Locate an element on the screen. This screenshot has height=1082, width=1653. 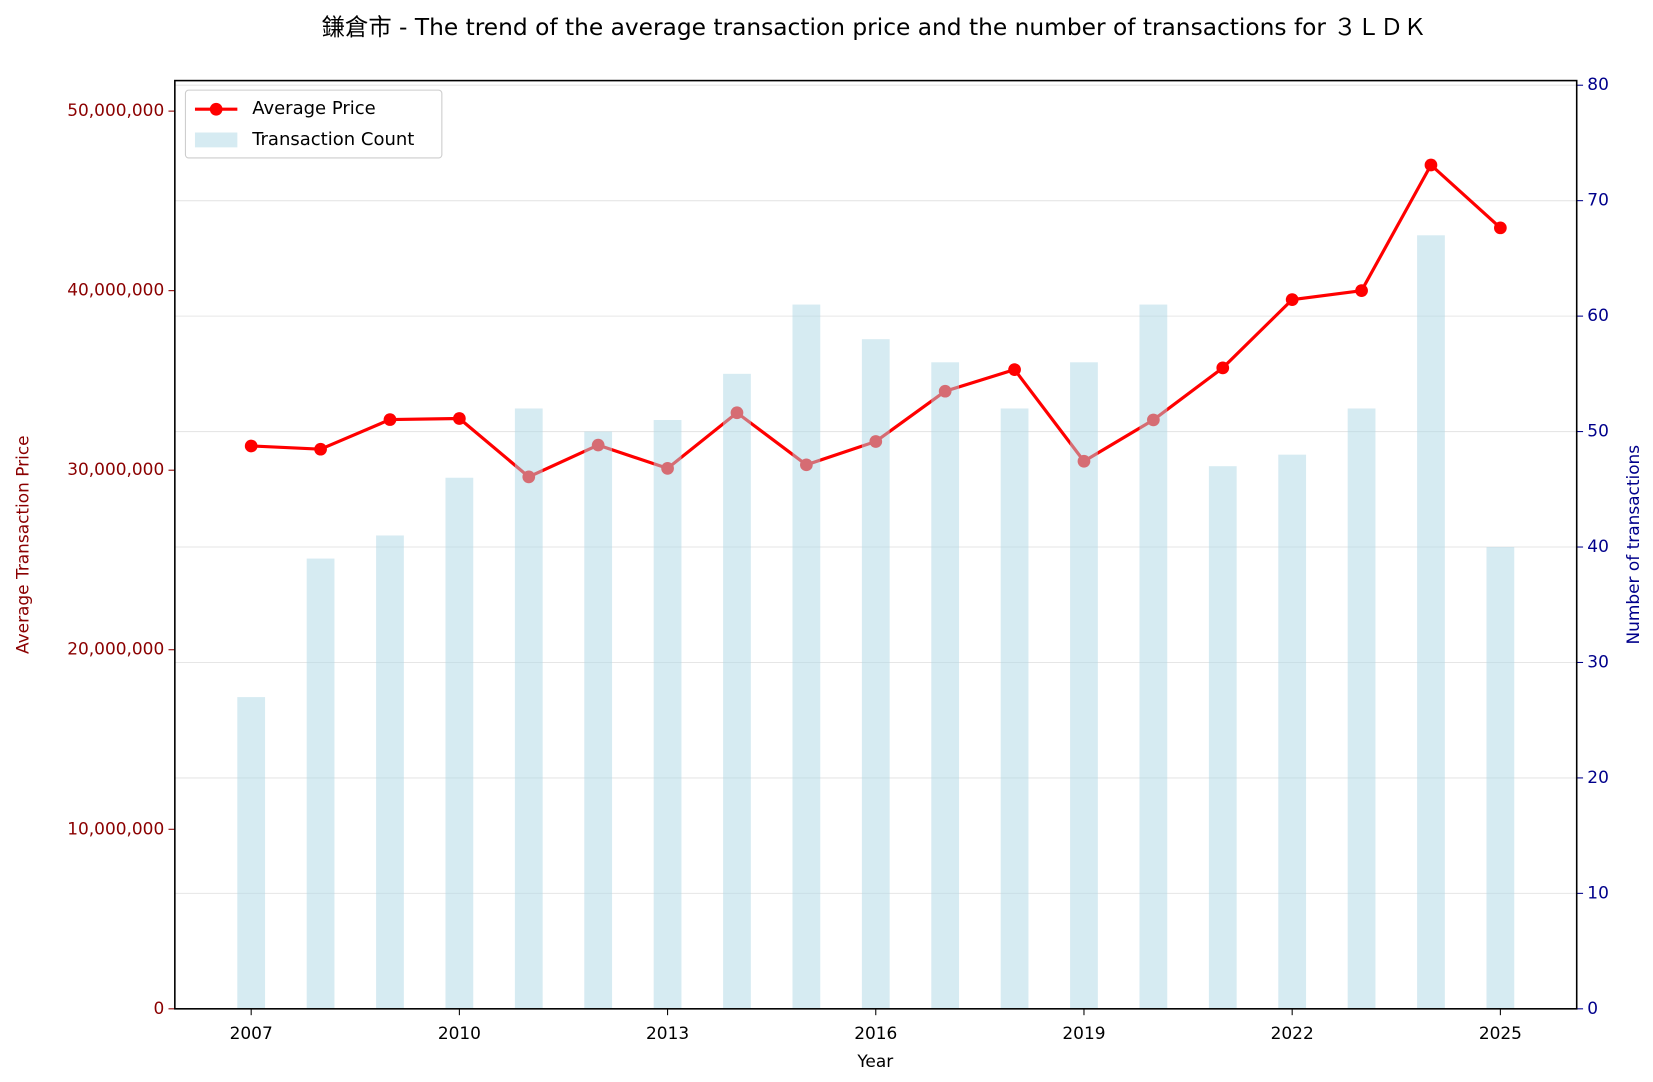
y2-tick-label: 30 is located at coordinates (1598, 661).